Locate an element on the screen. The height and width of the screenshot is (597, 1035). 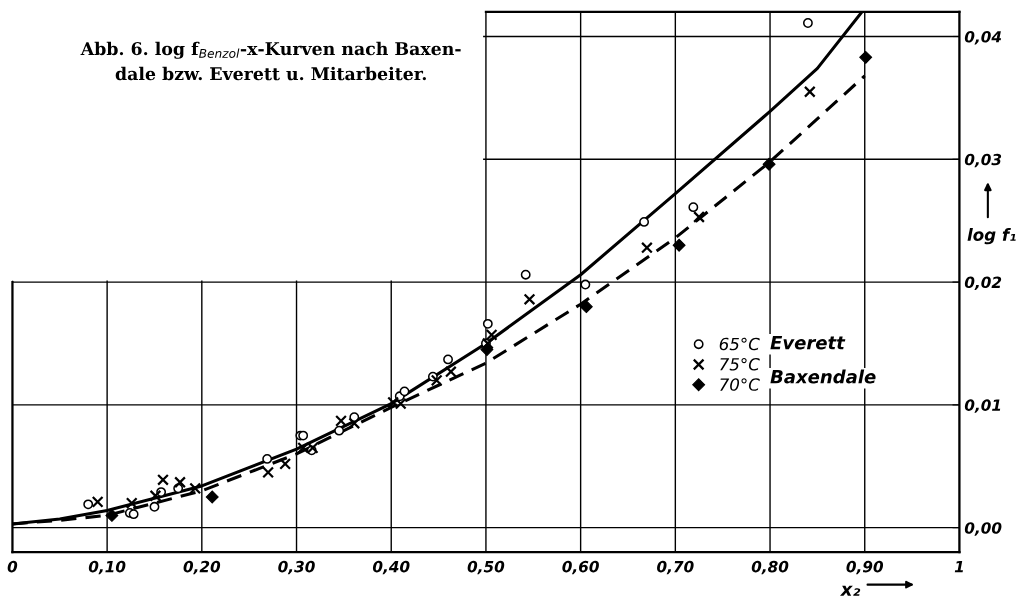
y-tick-label: 0,03 is located at coordinates (983, 160).